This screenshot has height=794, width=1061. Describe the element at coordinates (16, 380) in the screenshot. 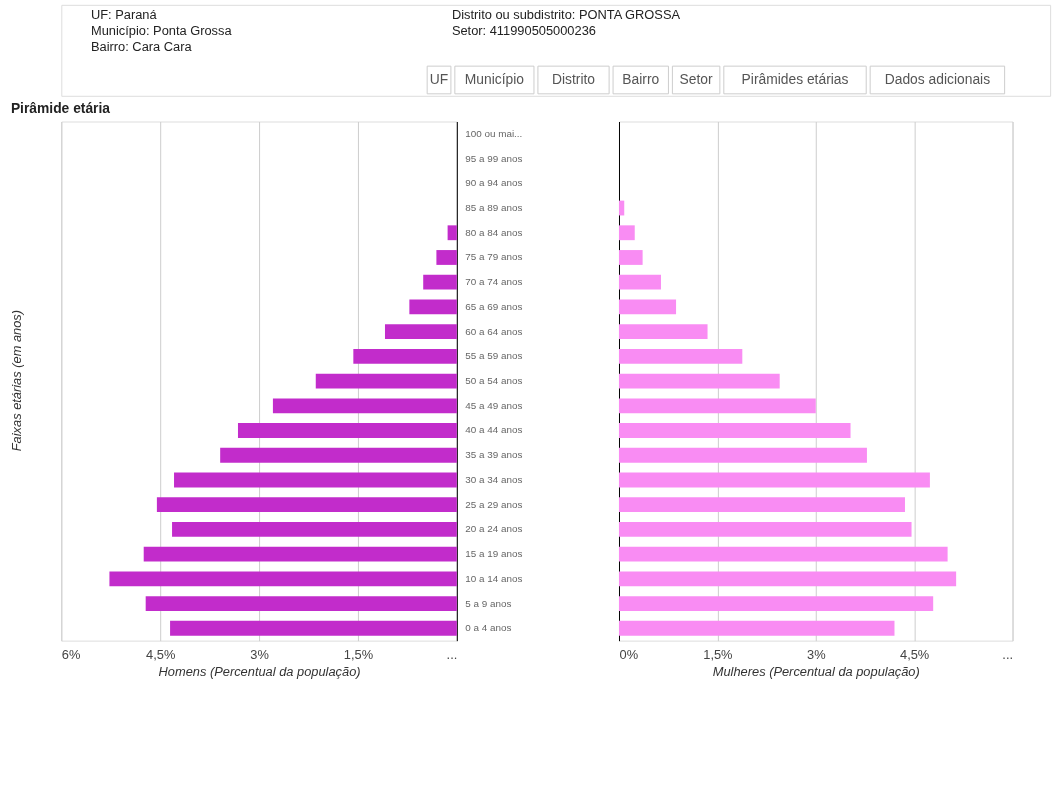

I see `y-axis-title: Faixas etárias (em anos)` at that location.